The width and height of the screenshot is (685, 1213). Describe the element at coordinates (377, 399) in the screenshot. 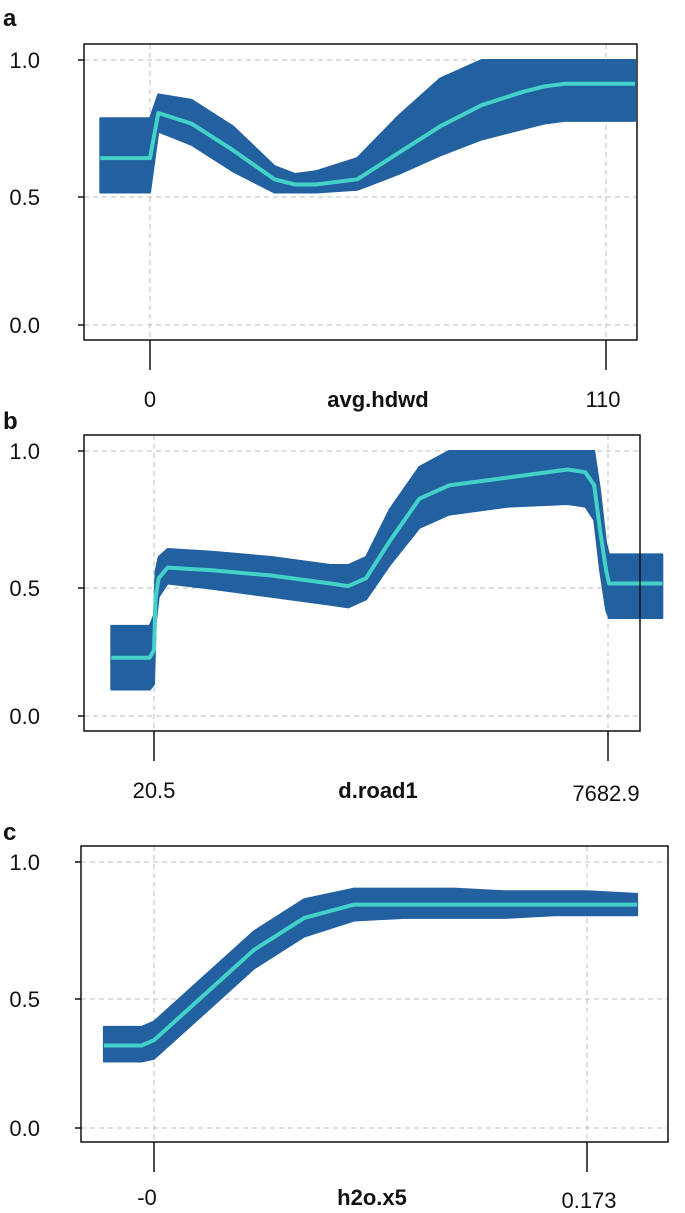

I see `x-axis-label: avg.hdwd` at that location.